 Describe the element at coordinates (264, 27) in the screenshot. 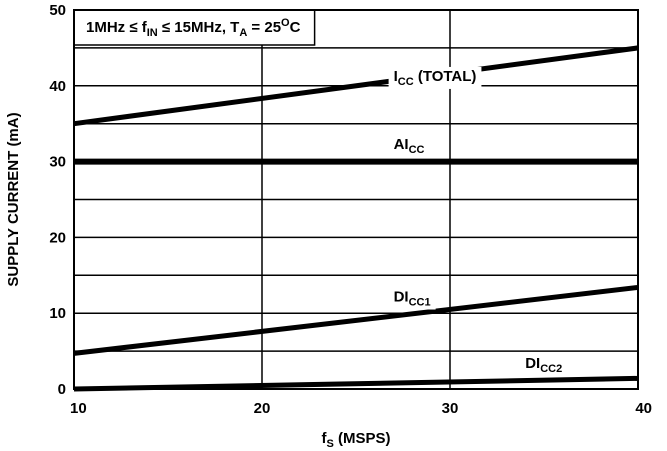

I see `conditions-part-3: = 25` at that location.